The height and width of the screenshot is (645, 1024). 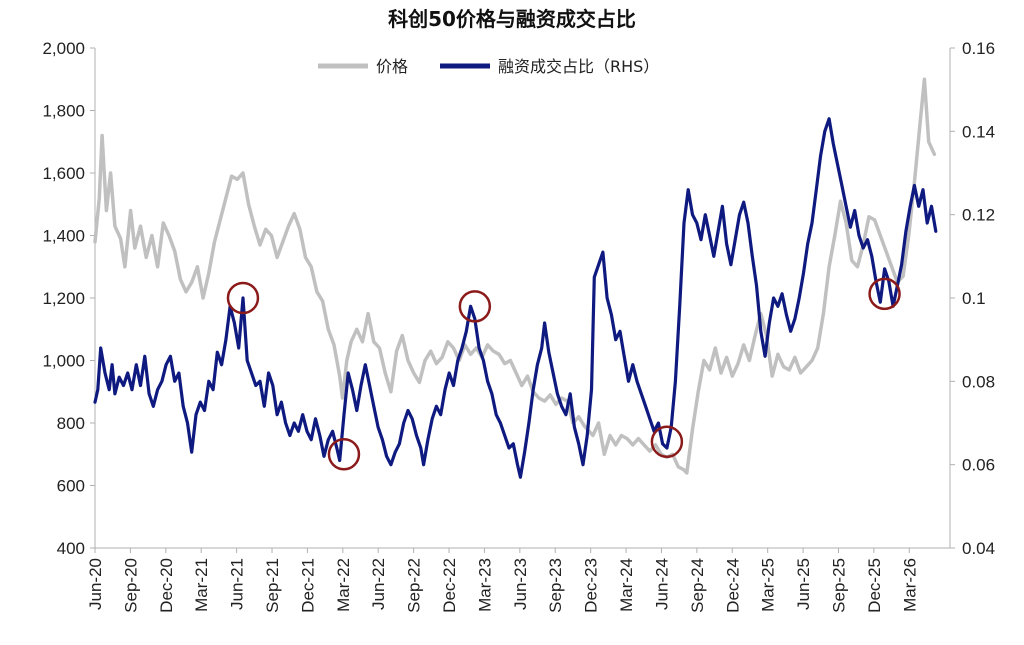 I want to click on x-tick-label: Jun-20, so click(x=95, y=584).